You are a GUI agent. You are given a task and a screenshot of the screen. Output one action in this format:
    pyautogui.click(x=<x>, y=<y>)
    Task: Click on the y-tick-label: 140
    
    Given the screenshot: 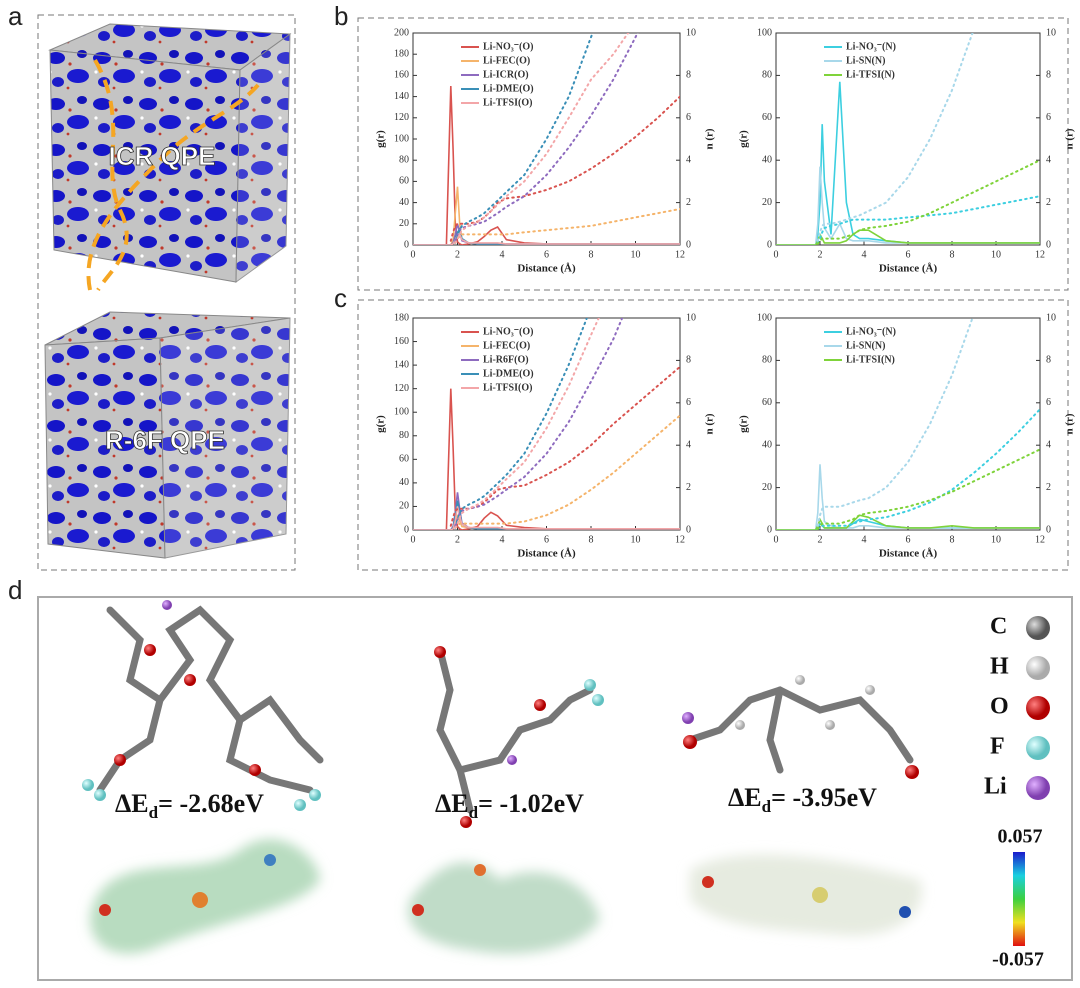 What is the action you would take?
    pyautogui.click(x=401, y=96)
    